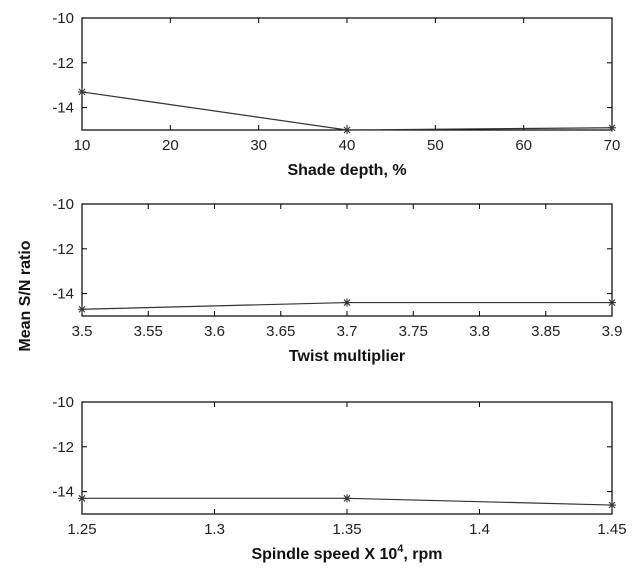 The height and width of the screenshot is (569, 643). What do you see at coordinates (82, 331) in the screenshot?
I see `x-tick-label: 3.5` at bounding box center [82, 331].